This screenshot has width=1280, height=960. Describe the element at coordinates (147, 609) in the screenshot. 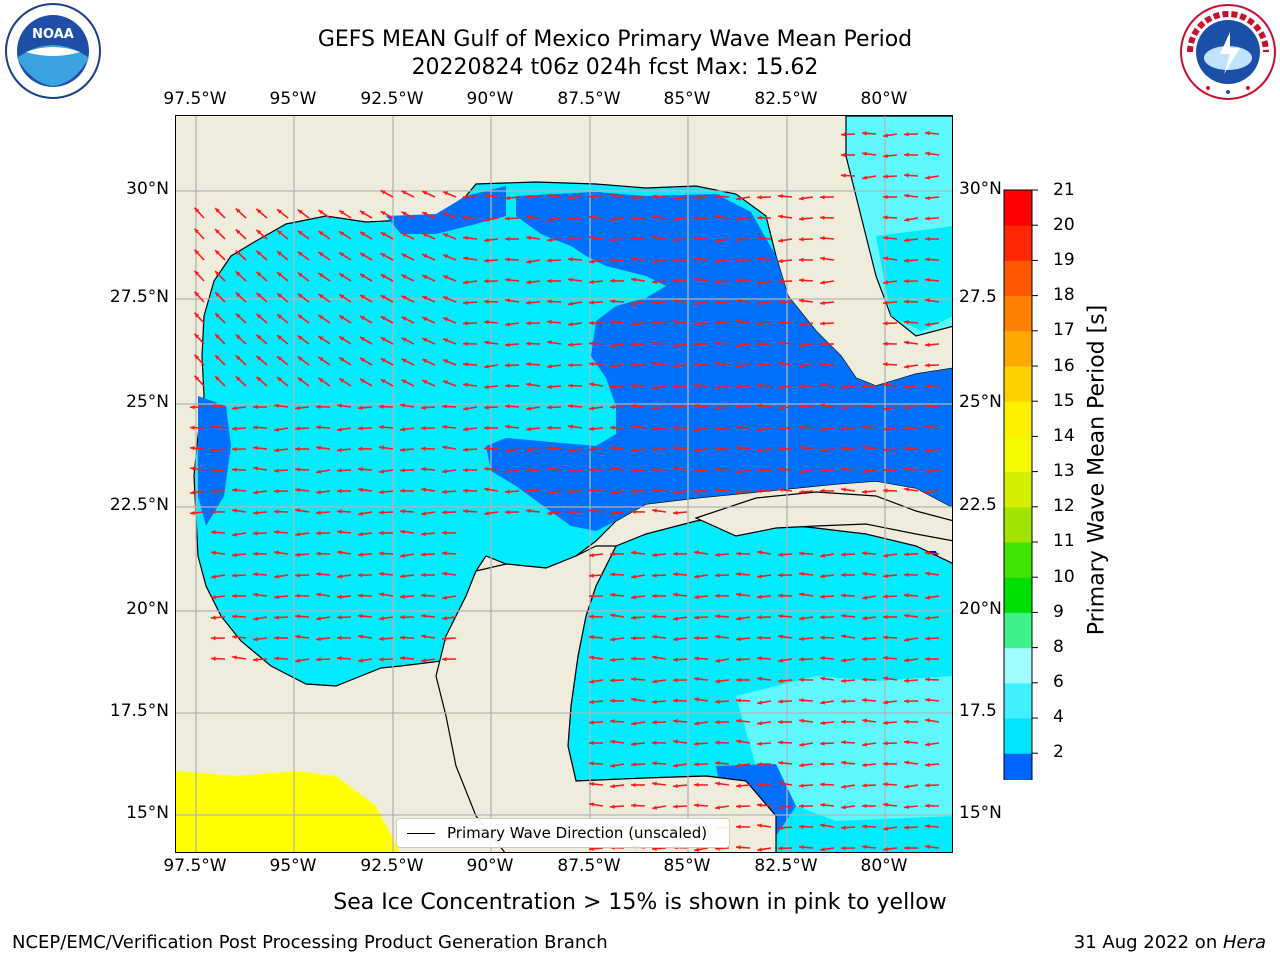

I see `lat-label-left: 20°N` at that location.